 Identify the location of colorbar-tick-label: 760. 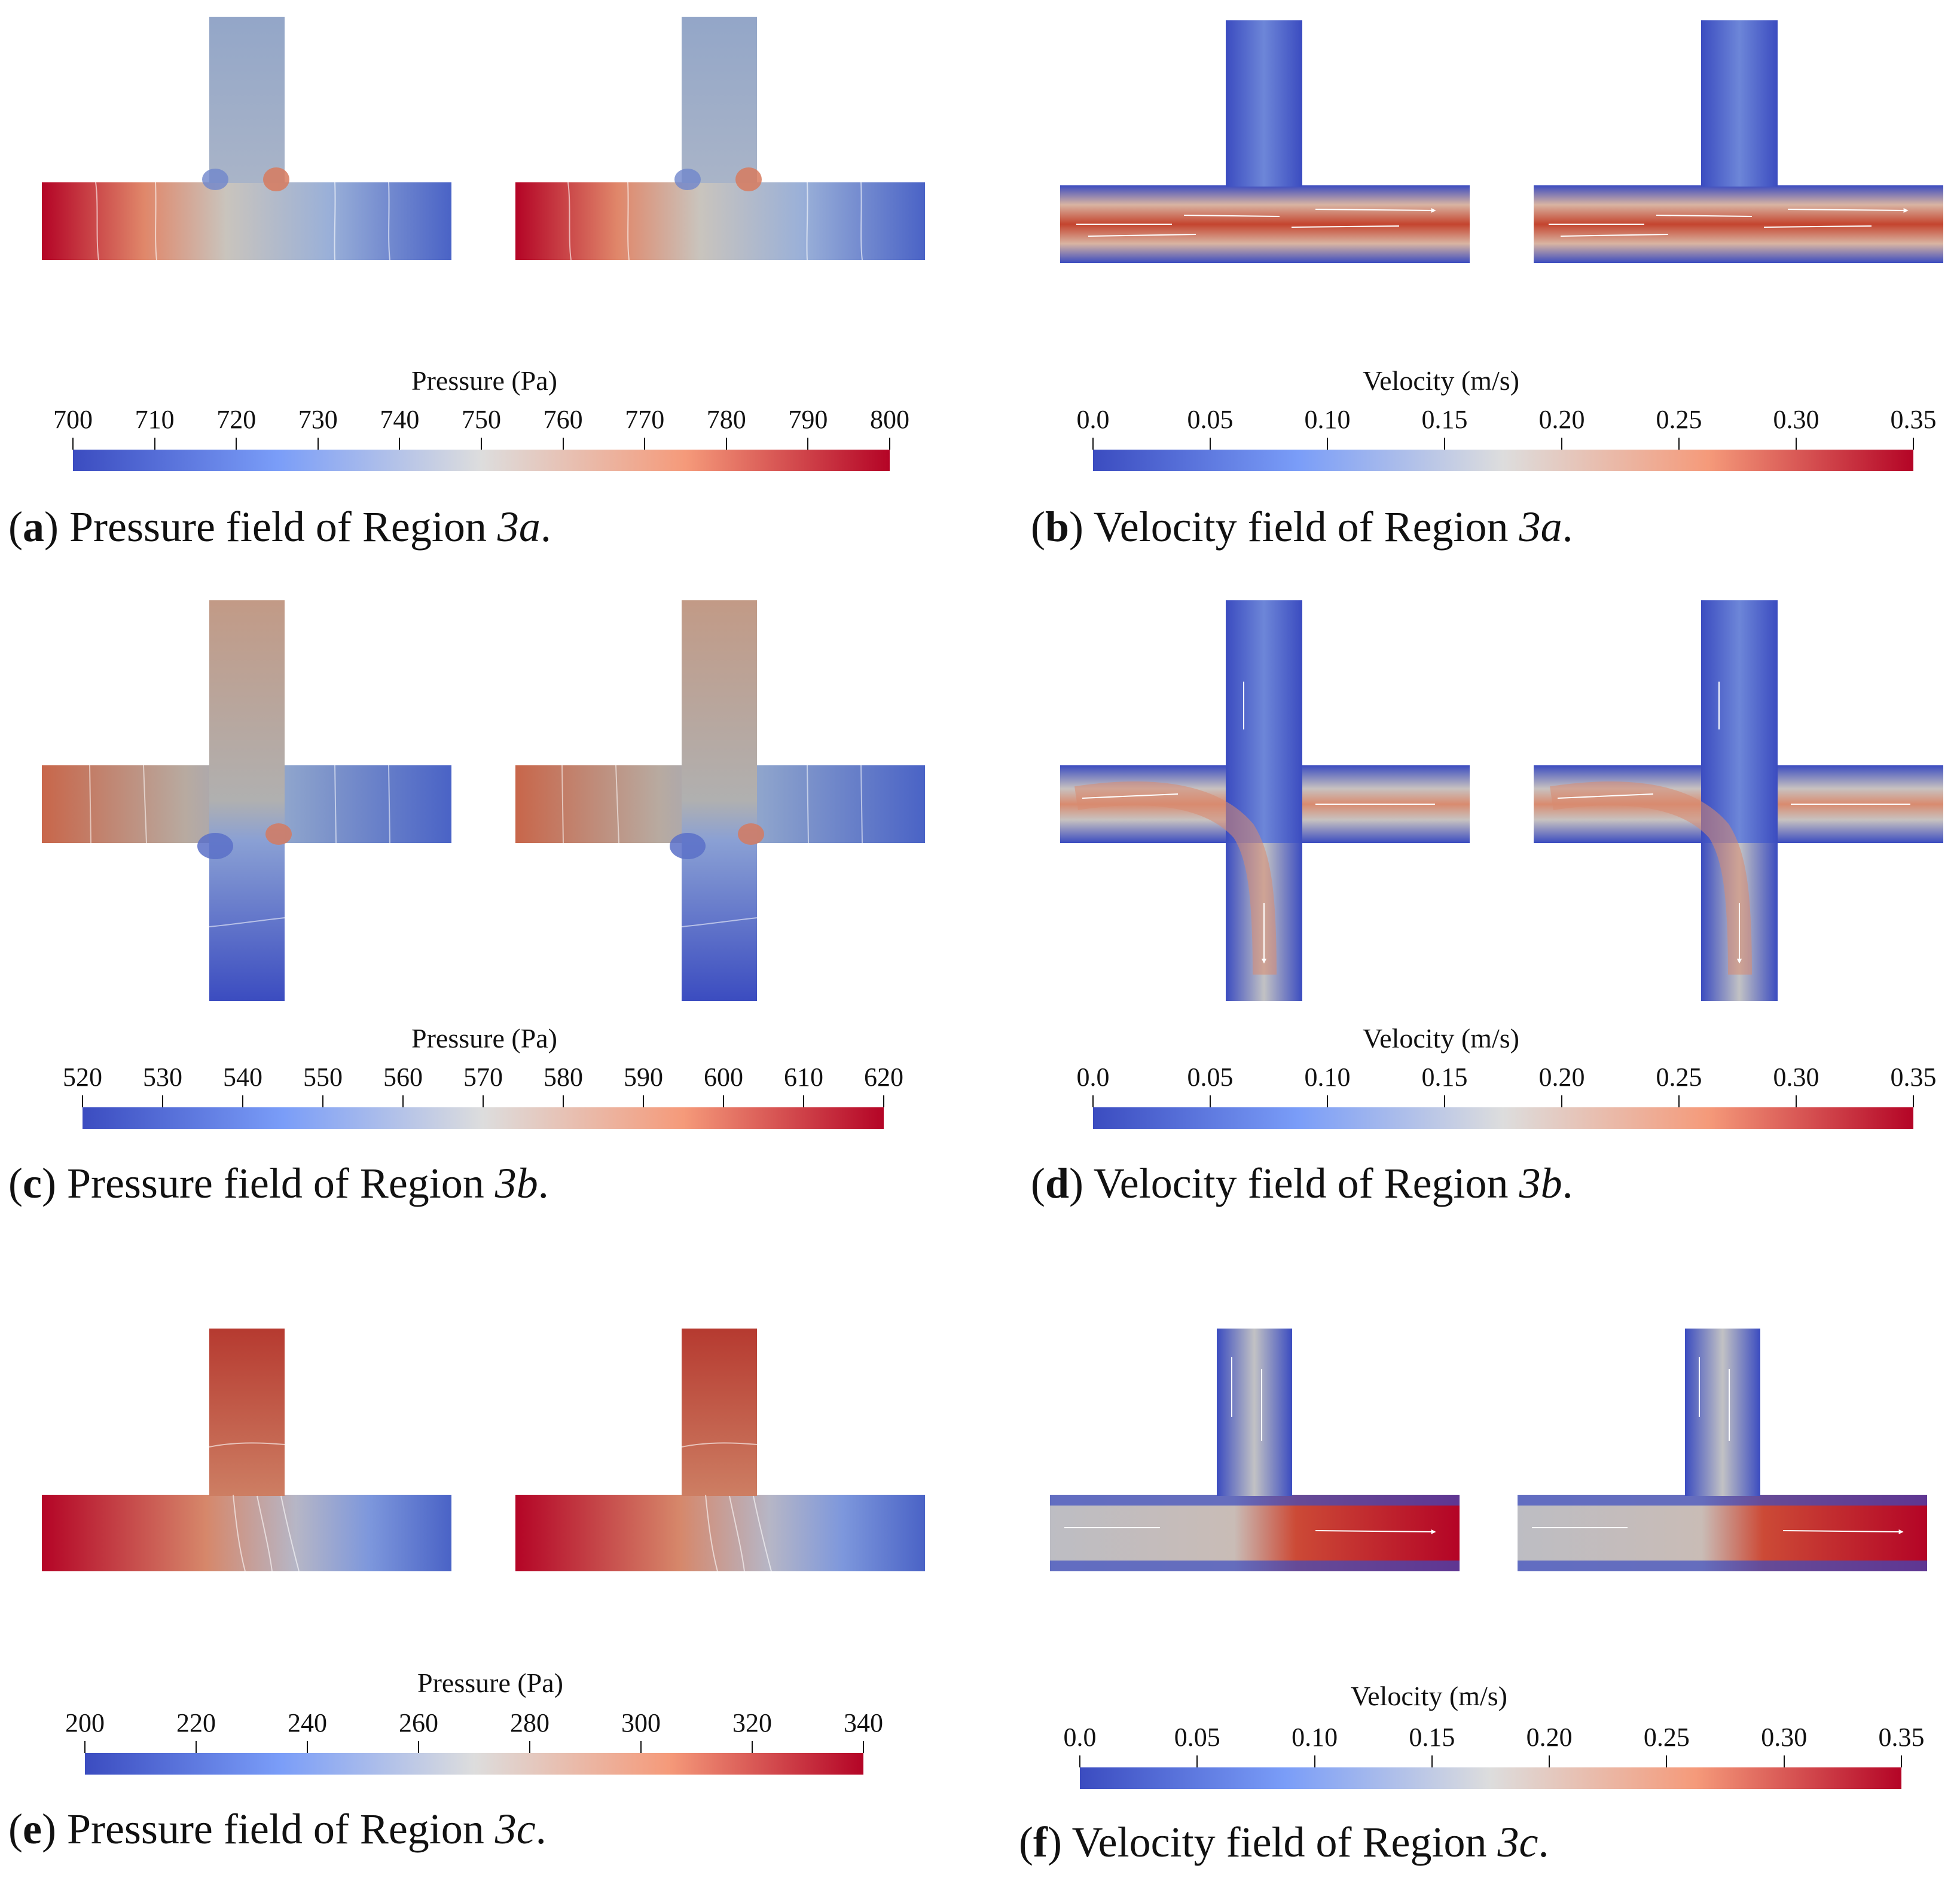
(563, 419).